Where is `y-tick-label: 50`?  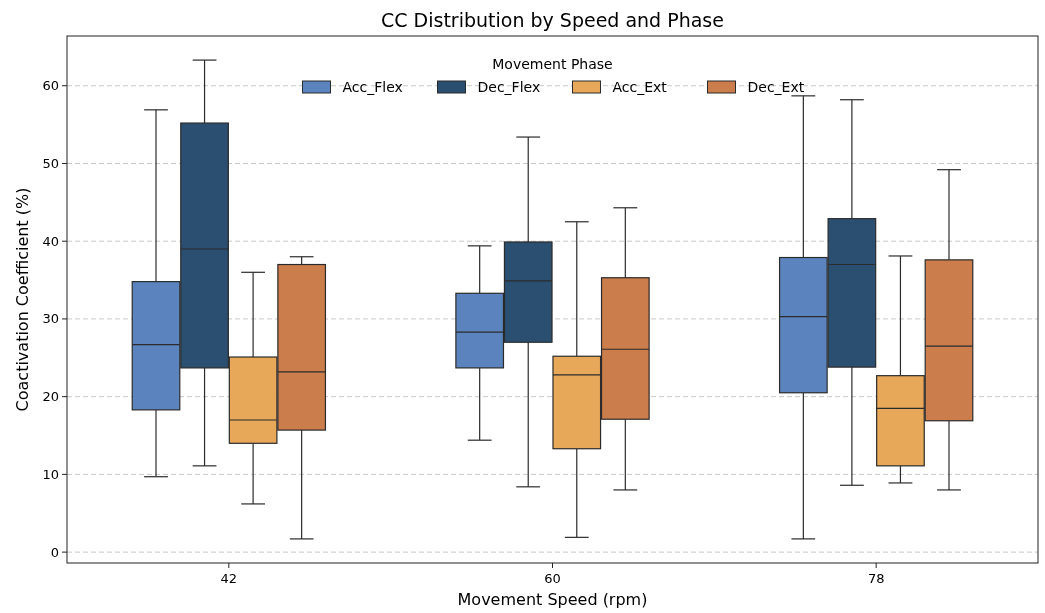
y-tick-label: 50 is located at coordinates (50, 164).